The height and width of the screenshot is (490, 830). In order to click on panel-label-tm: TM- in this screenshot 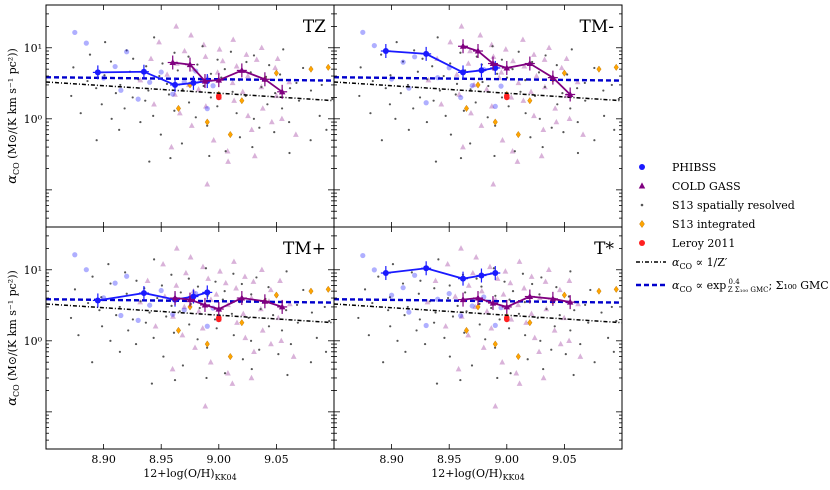, I will do `click(597, 27)`.